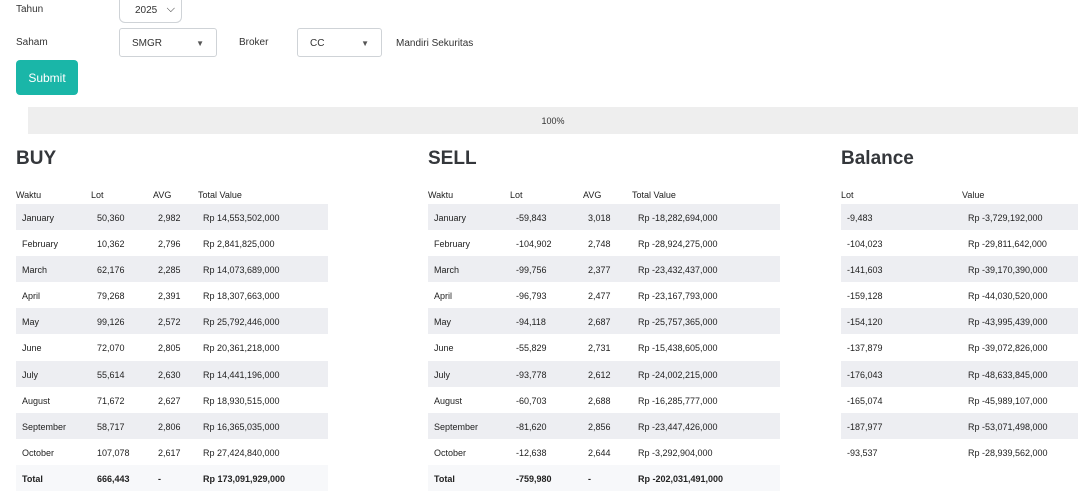 This screenshot has height=501, width=1078. I want to click on buy-cell: Rp 20,361,218,000, so click(241, 348).